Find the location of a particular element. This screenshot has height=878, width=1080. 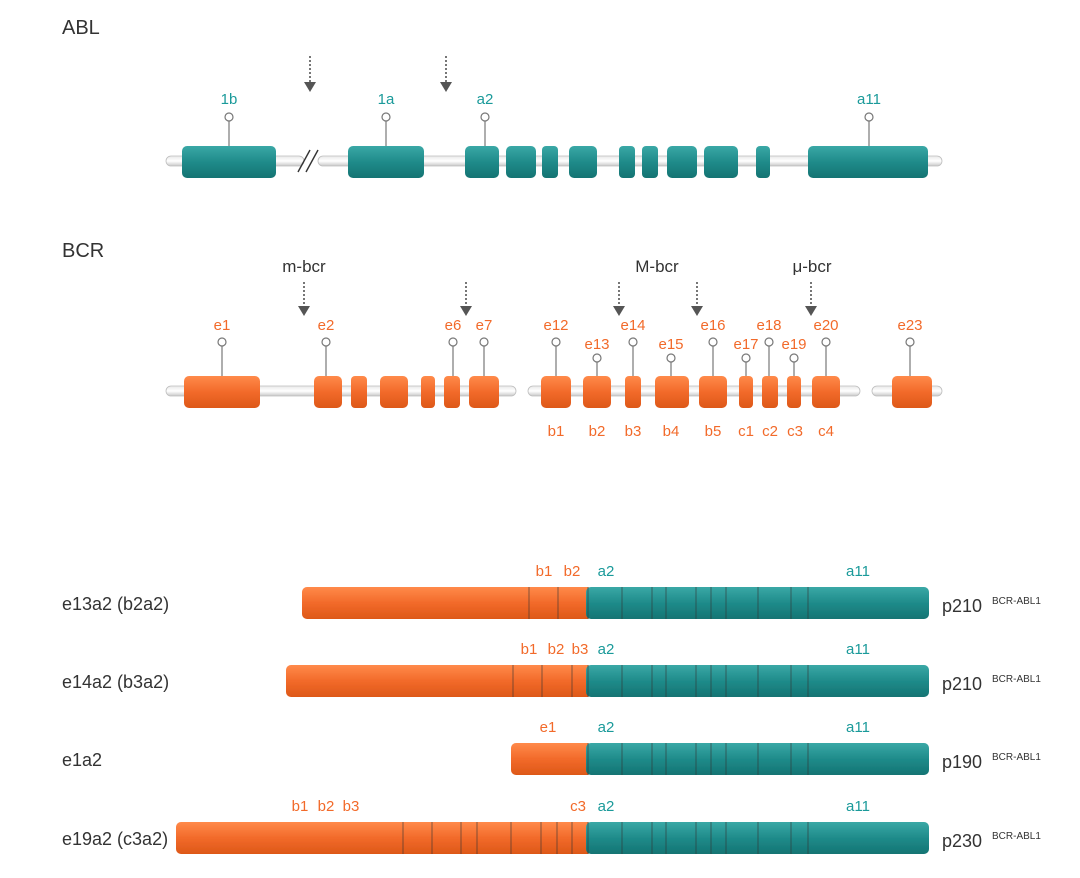

bcr-exon-e23 is located at coordinates (912, 392).